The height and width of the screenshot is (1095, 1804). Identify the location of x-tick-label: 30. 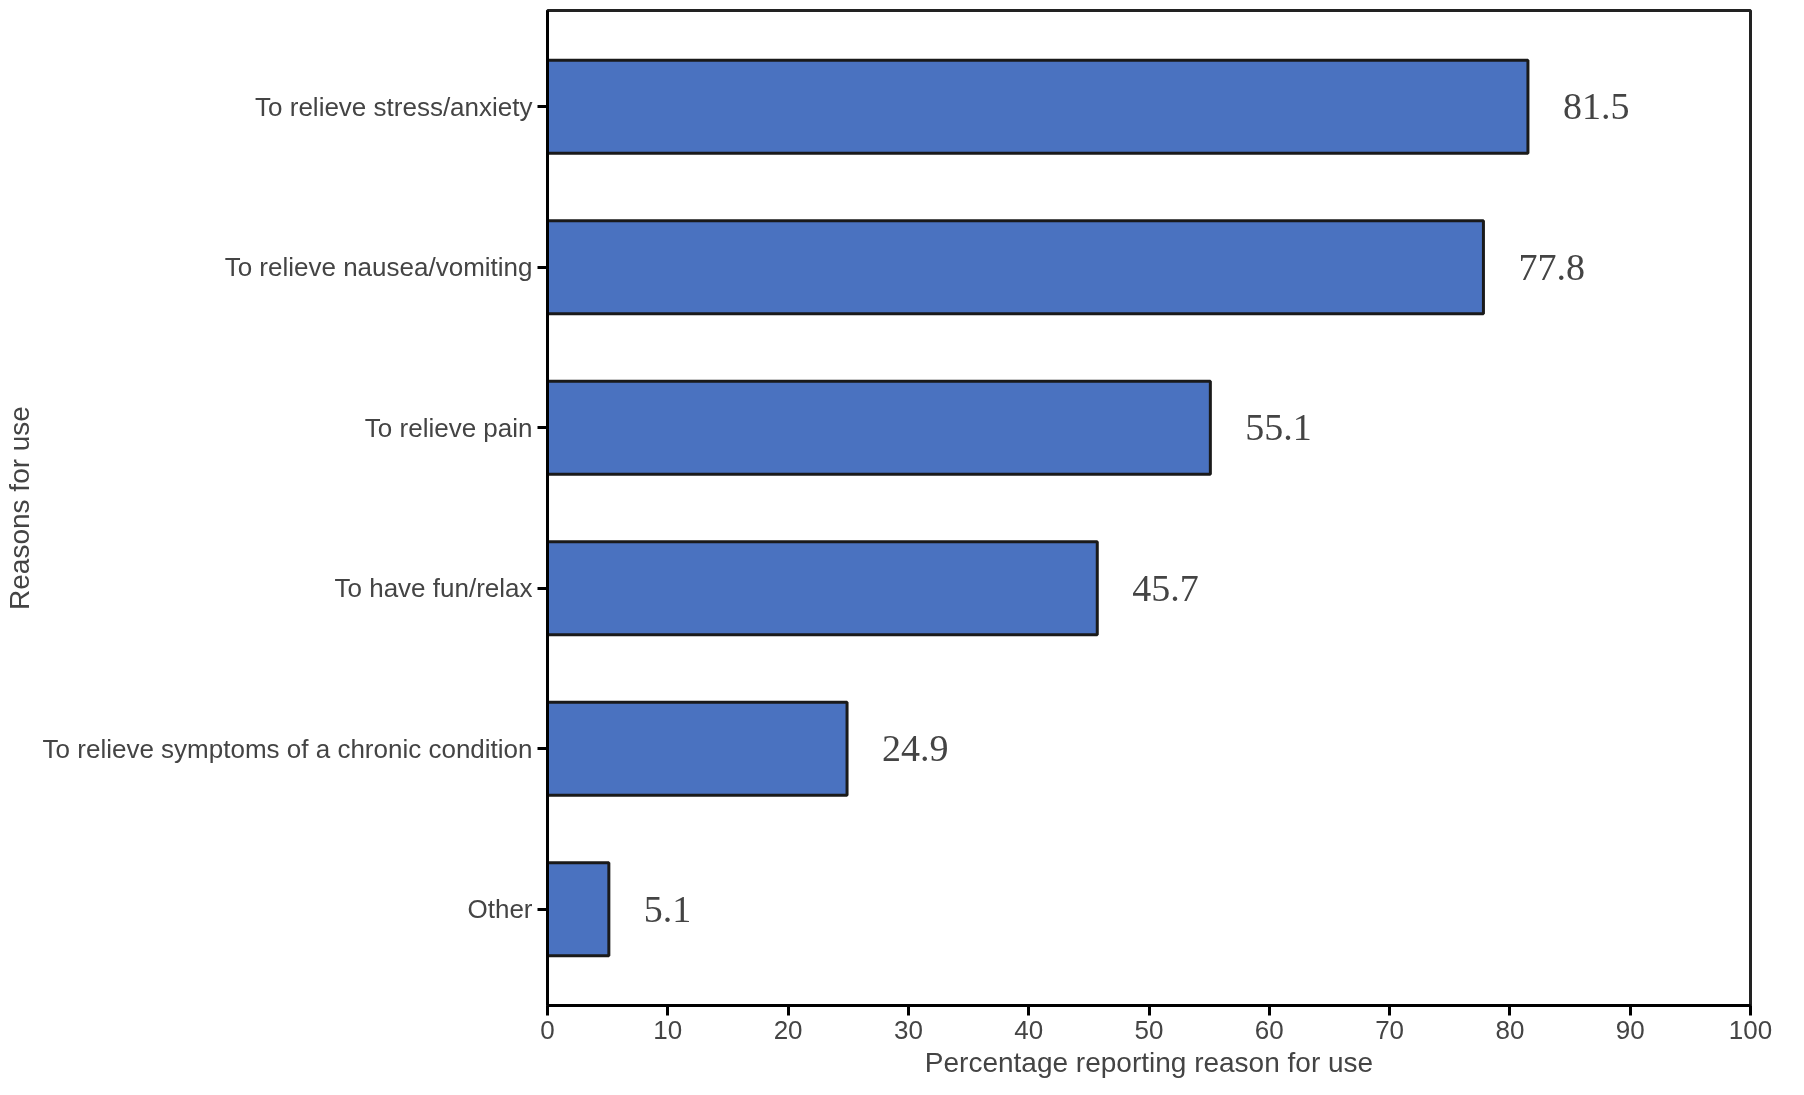
(908, 1029).